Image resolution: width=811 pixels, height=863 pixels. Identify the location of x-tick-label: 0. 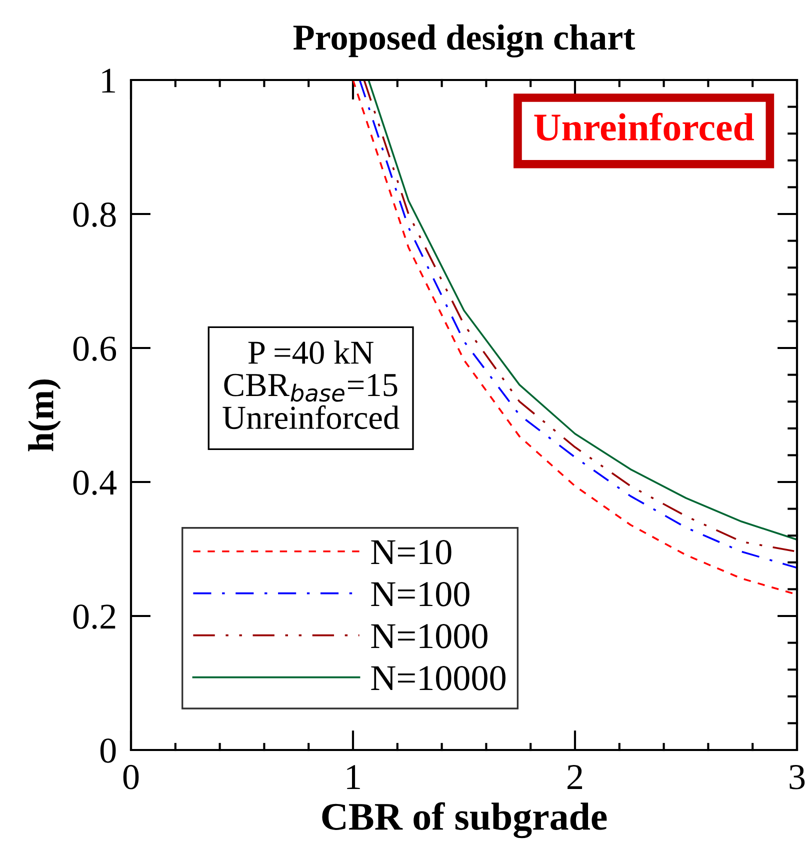
(131, 777).